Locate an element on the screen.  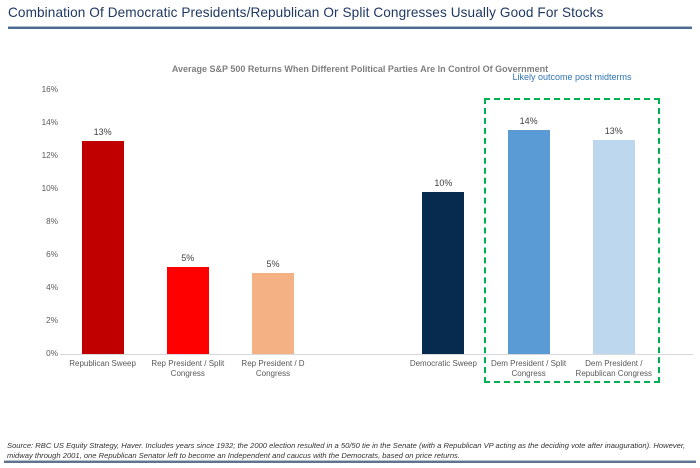
y-axis-tick-label: 2% is located at coordinates (52, 320).